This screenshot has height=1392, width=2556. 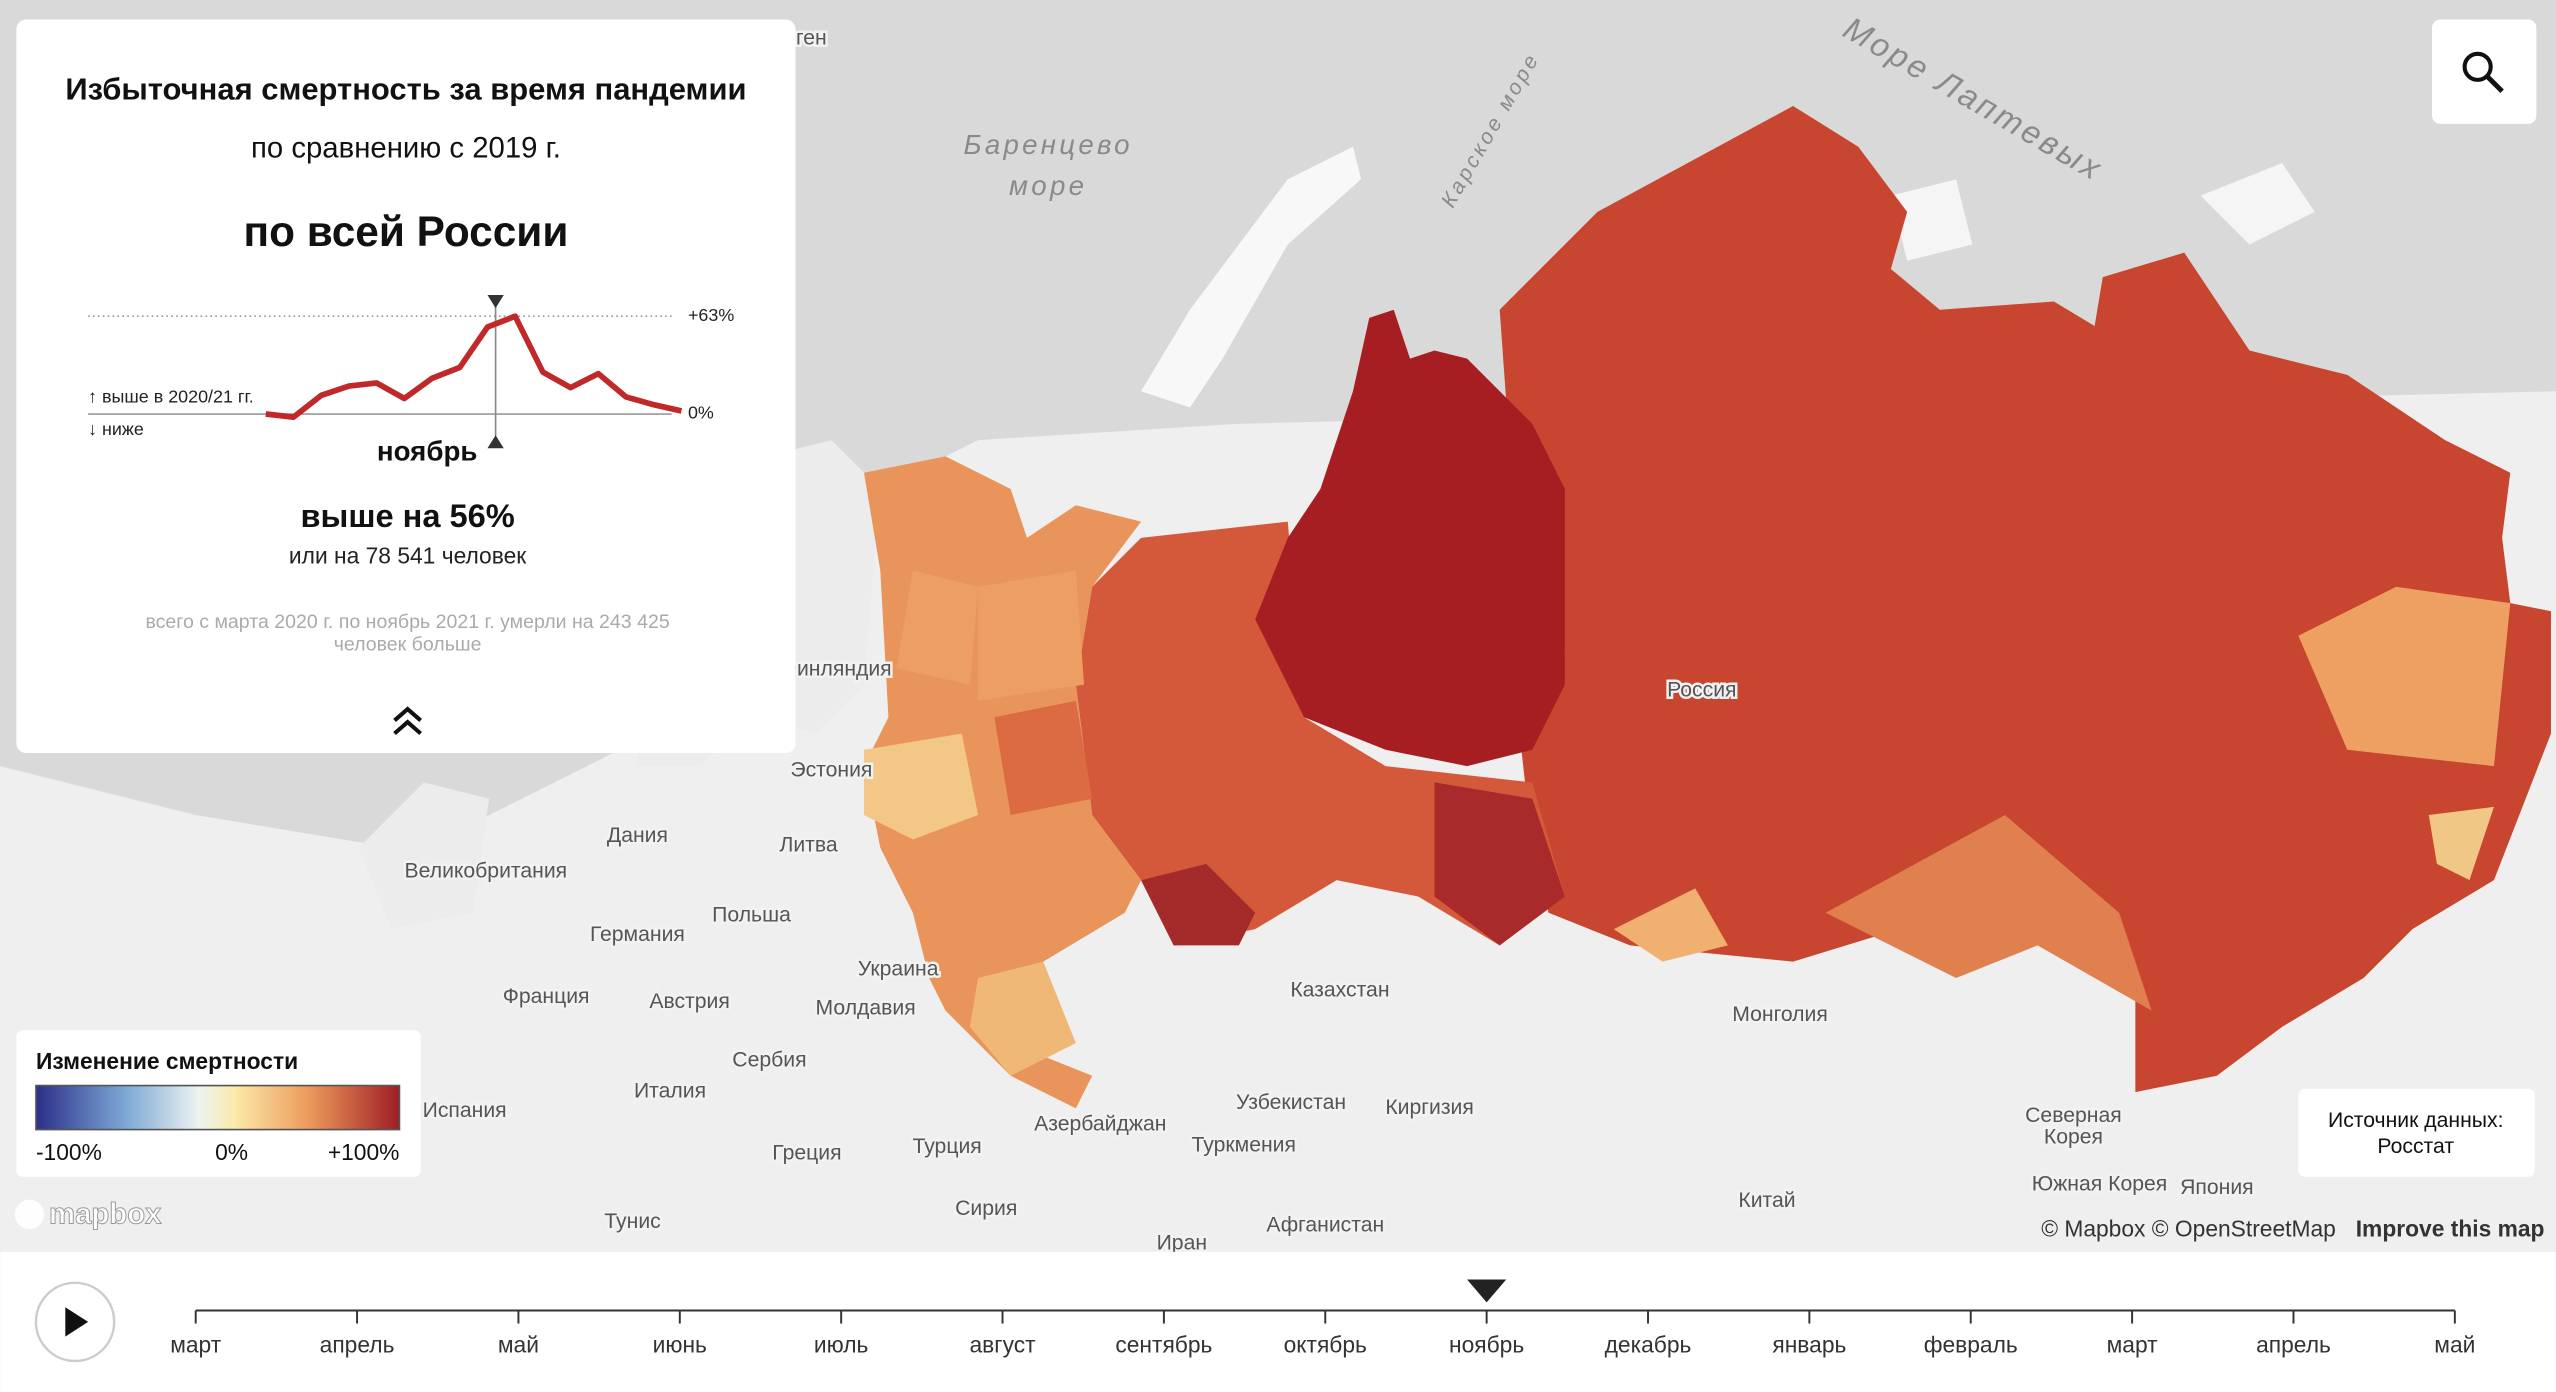 I want to click on map-label: Россия, so click(x=1701, y=690).